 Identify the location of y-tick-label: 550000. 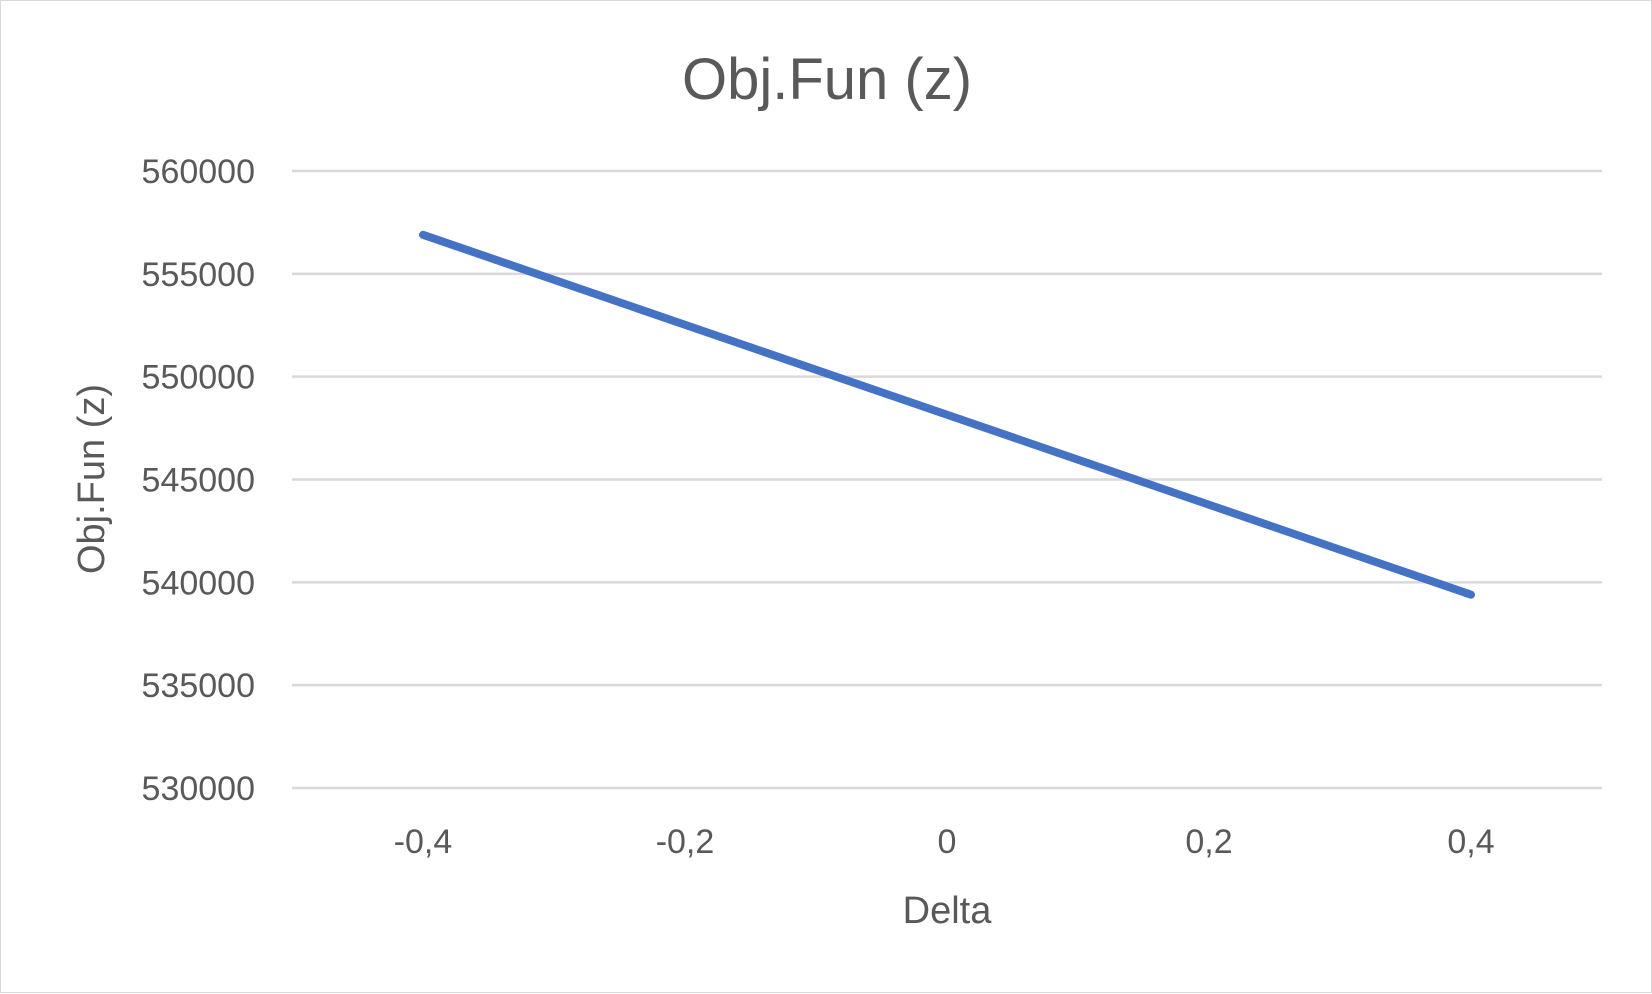
(198, 378).